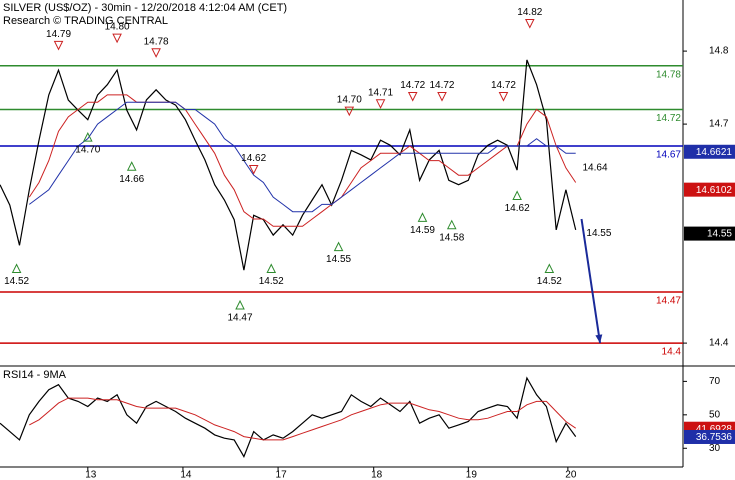  What do you see at coordinates (714, 437) in the screenshot?
I see `price-box-label: 36.7536` at bounding box center [714, 437].